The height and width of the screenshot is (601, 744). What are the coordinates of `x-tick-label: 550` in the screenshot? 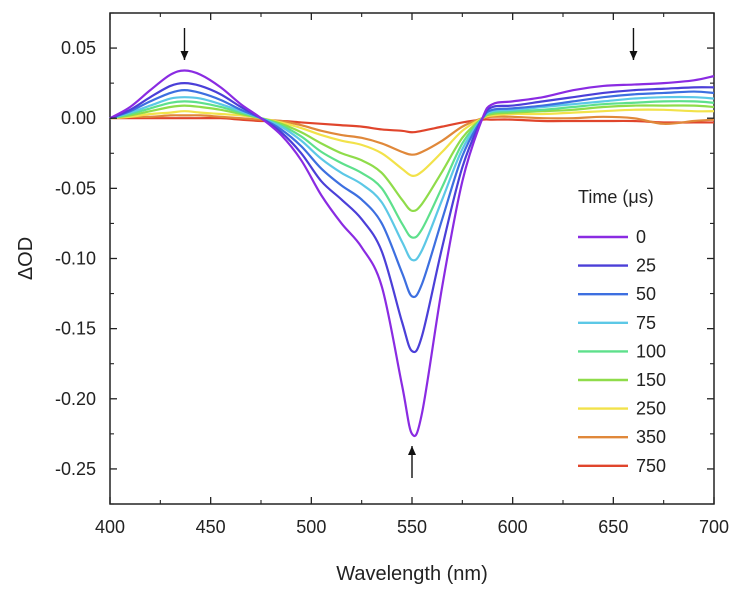 It's located at (412, 527).